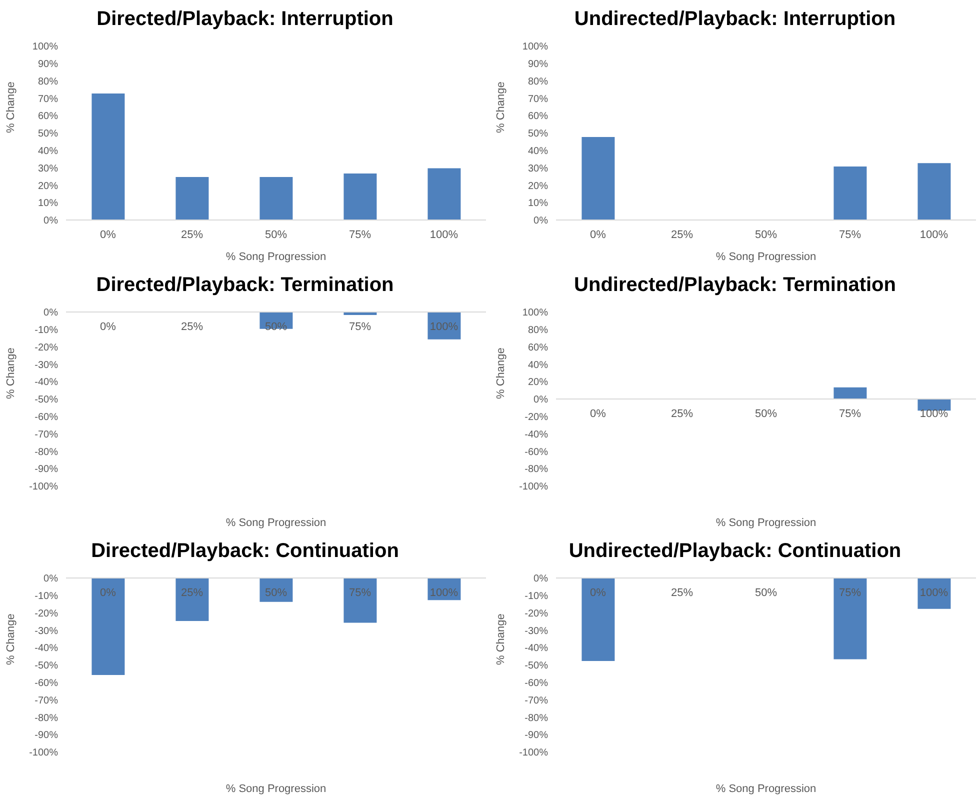  Describe the element at coordinates (735, 285) in the screenshot. I see `chart-title: Undirected/Playback: Termination` at that location.